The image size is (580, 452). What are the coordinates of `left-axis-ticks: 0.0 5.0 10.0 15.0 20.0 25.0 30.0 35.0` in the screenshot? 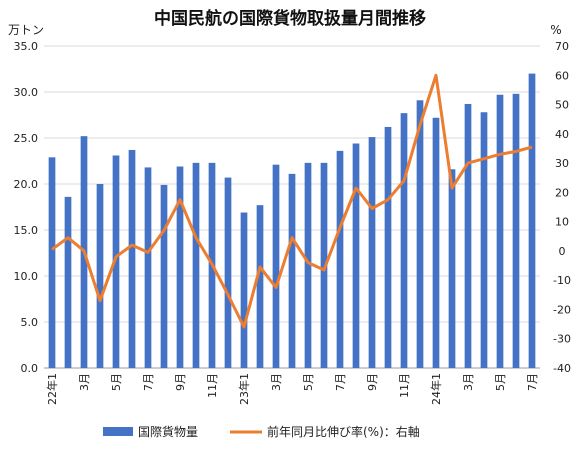 It's located at (26, 207).